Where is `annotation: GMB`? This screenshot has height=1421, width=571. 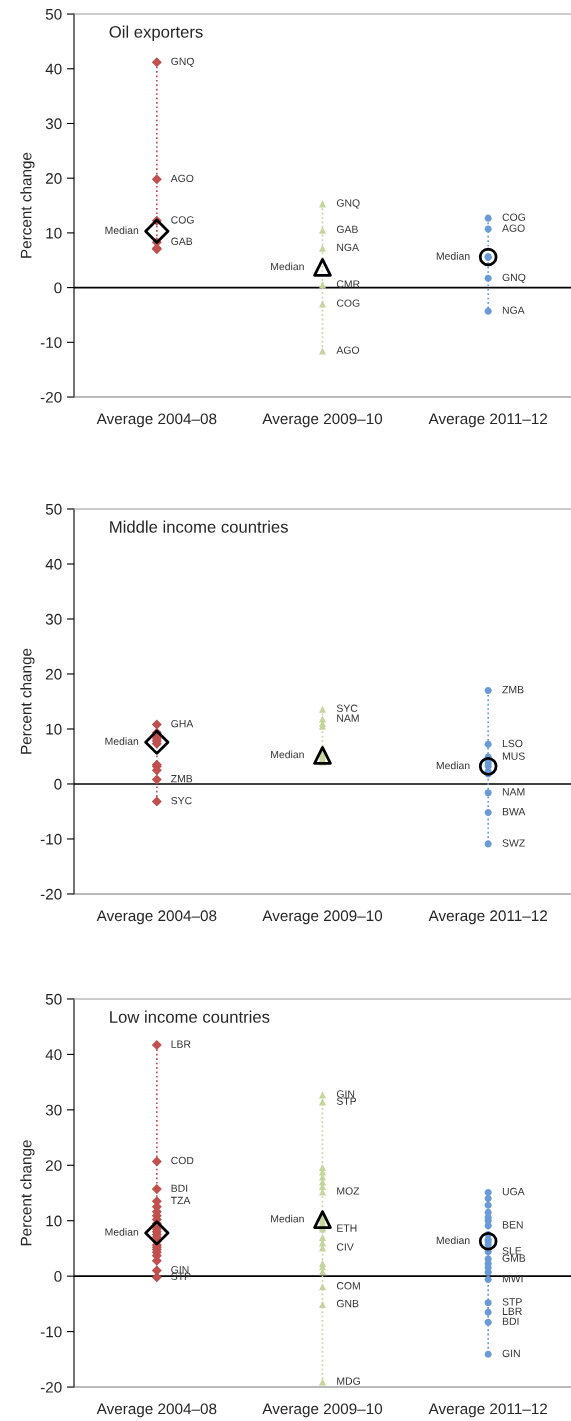 annotation: GMB is located at coordinates (514, 1258).